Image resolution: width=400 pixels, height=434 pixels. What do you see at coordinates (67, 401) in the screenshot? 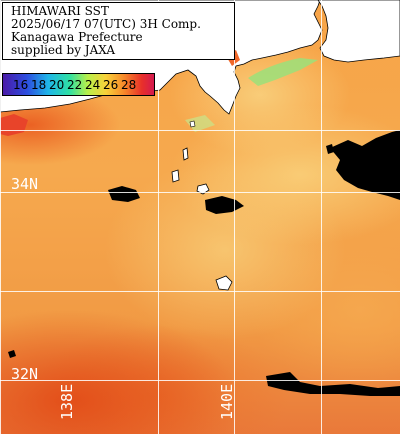
I see `lon-label-138e: 138E` at bounding box center [67, 401].